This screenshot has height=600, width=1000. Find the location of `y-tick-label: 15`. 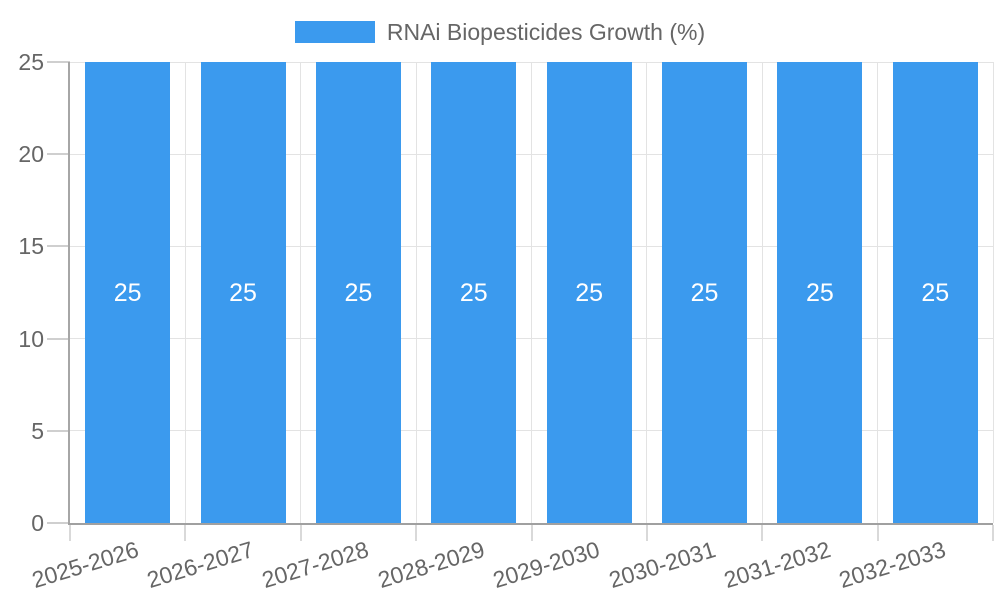

y-tick-label: 15 is located at coordinates (31, 246).